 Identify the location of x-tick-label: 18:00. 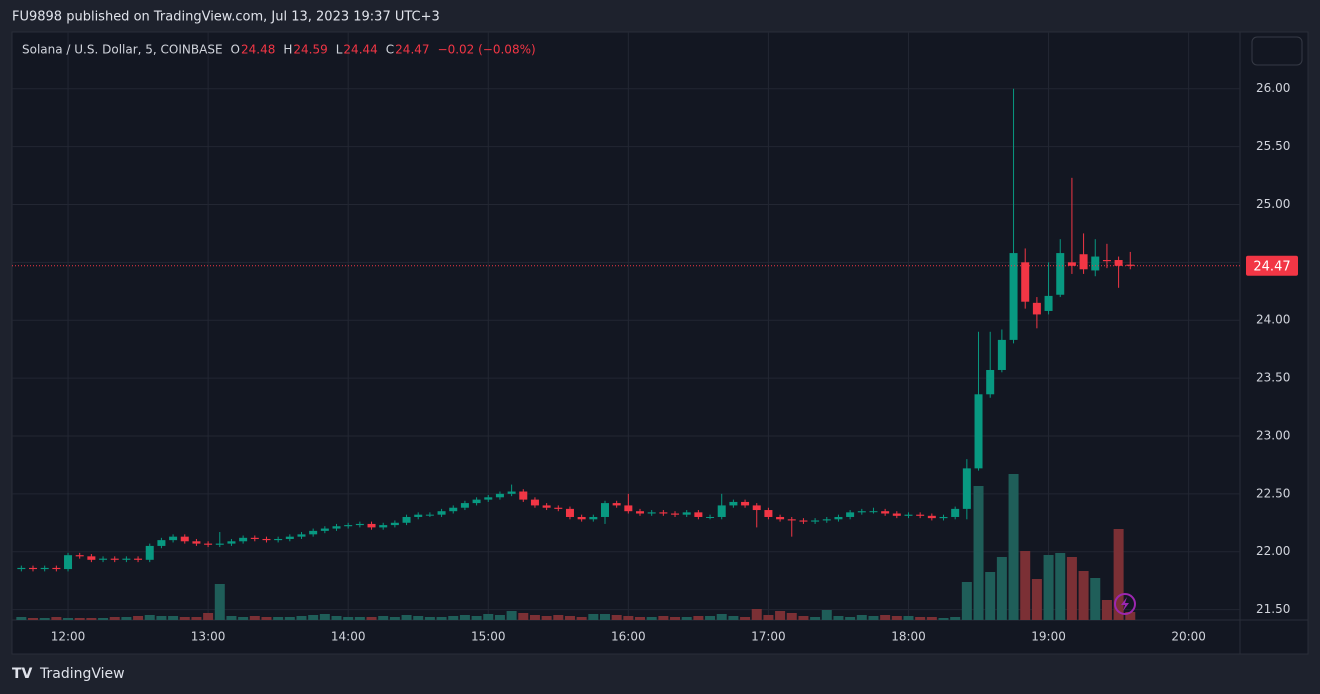
(908, 637).